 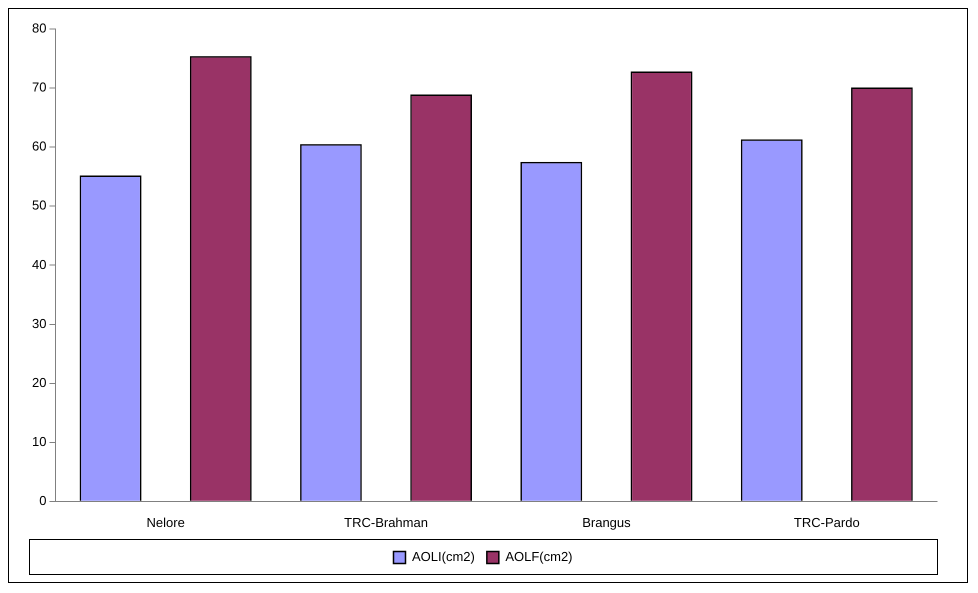 What do you see at coordinates (443, 556) in the screenshot?
I see `legend-label: AOLI(cm2)` at bounding box center [443, 556].